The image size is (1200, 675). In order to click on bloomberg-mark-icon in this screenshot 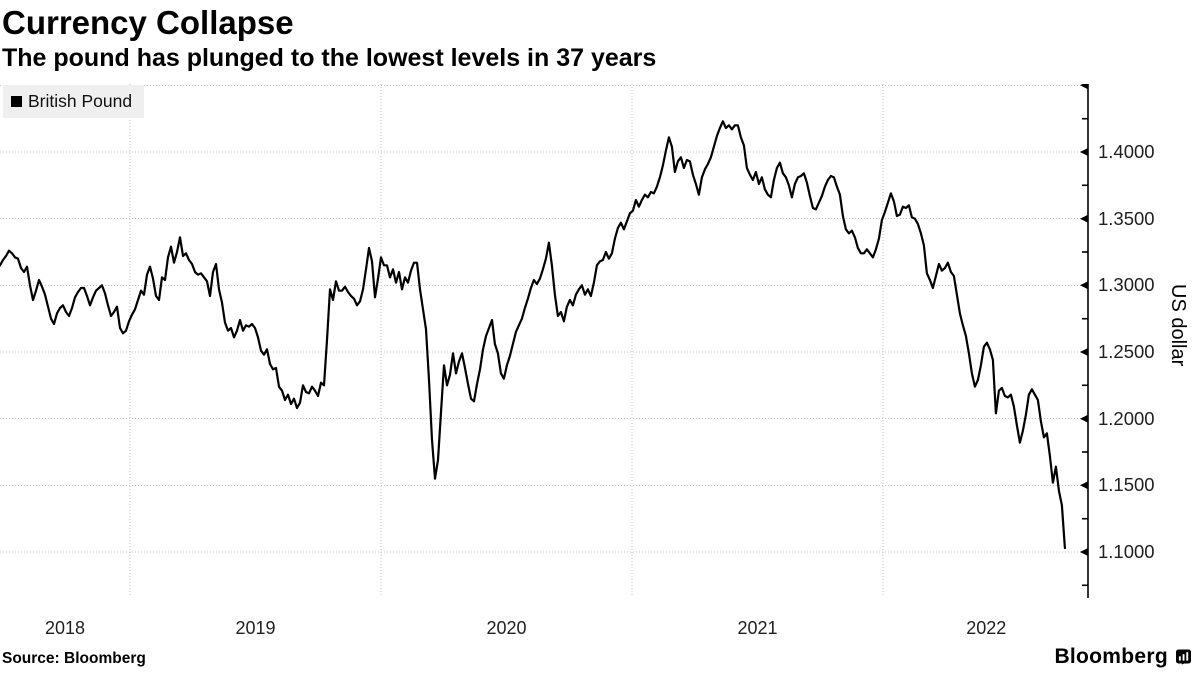, I will do `click(1183, 657)`.